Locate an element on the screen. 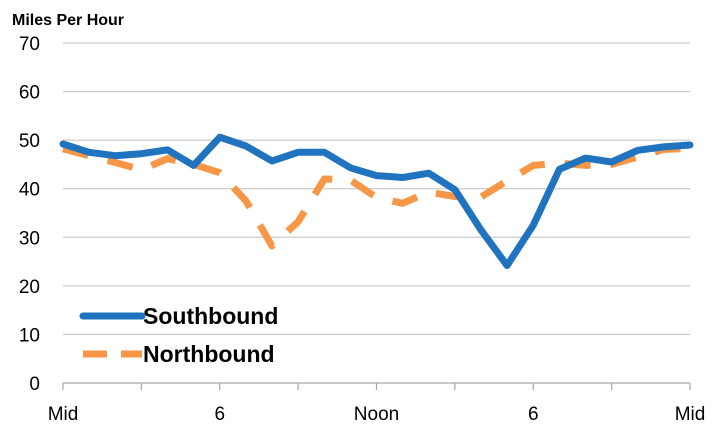  x-tick-labels: Mid 6 Noon 6 Mid is located at coordinates (377, 414).